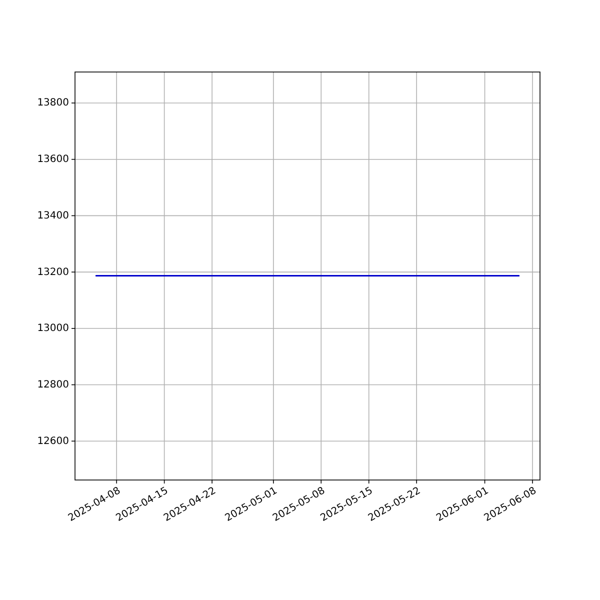 Image resolution: width=600 pixels, height=600 pixels. What do you see at coordinates (53, 216) in the screenshot?
I see `y-tick-label: 13400` at bounding box center [53, 216].